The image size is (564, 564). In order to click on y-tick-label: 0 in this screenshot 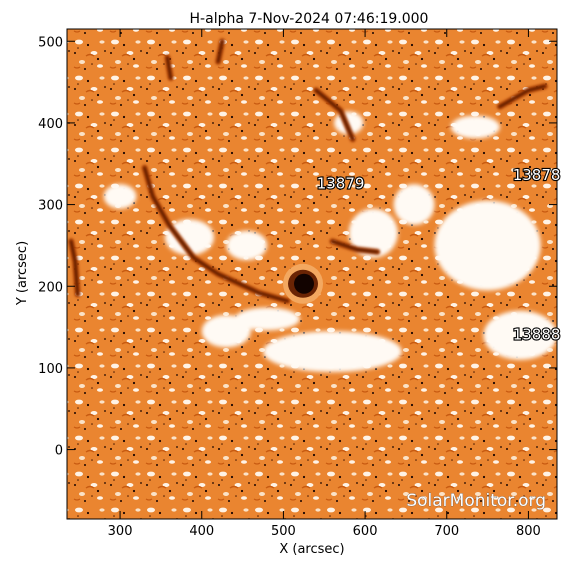, I will do `click(59, 451)`.